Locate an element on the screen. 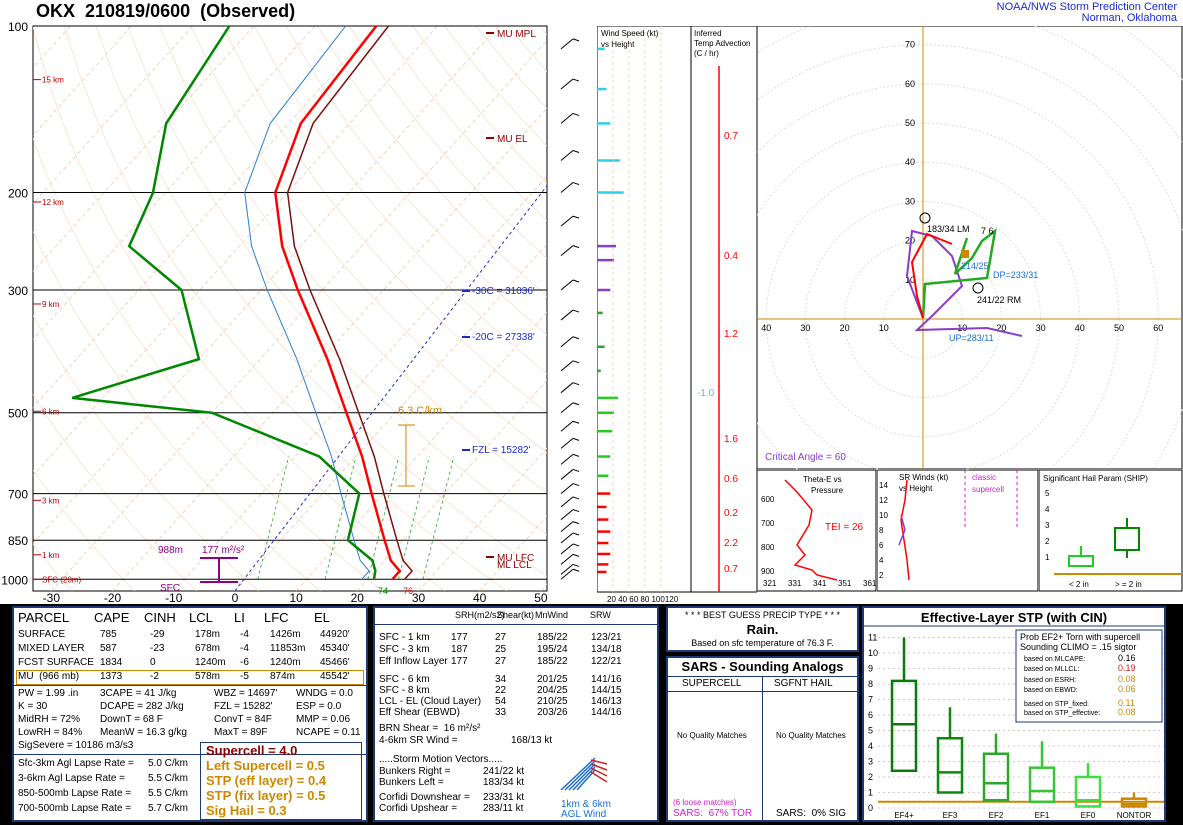 Image resolution: width=1183 pixels, height=825 pixels. stp-prob-label: based on STP_fixed: is located at coordinates (1056, 704).